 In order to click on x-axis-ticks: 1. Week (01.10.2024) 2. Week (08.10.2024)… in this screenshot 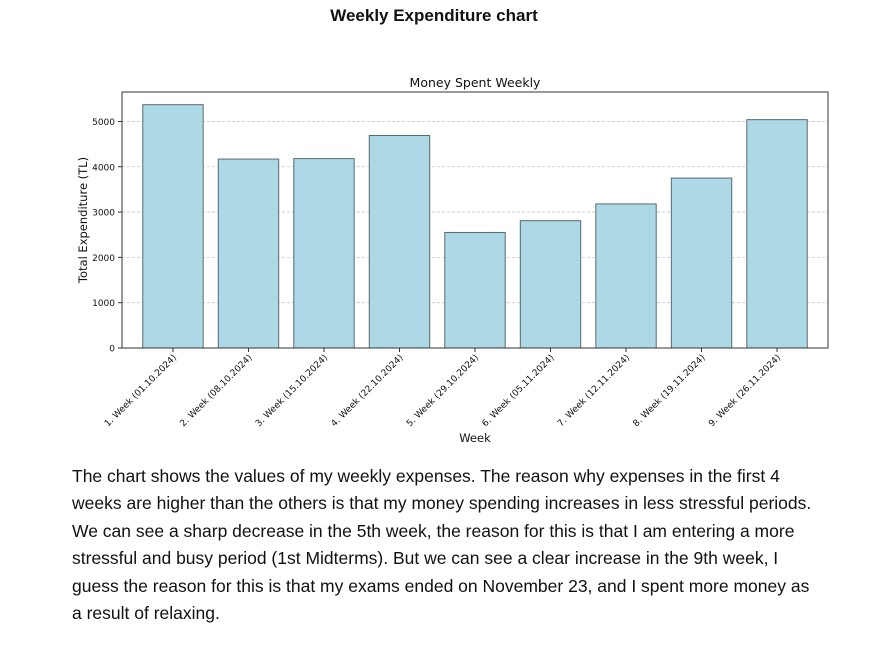, I will do `click(443, 388)`.